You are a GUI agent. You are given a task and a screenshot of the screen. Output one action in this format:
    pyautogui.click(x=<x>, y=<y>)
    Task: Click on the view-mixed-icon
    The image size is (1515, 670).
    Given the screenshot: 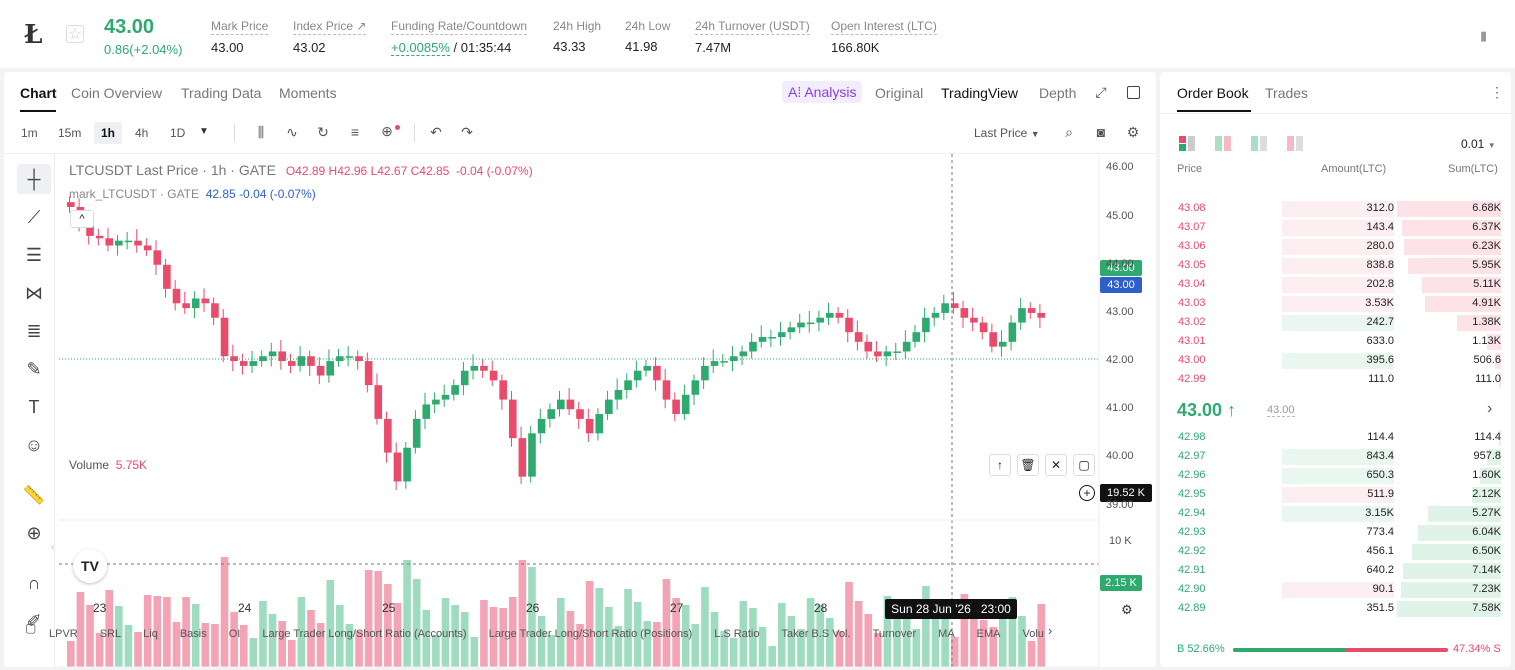 What is the action you would take?
    pyautogui.click(x=1223, y=143)
    